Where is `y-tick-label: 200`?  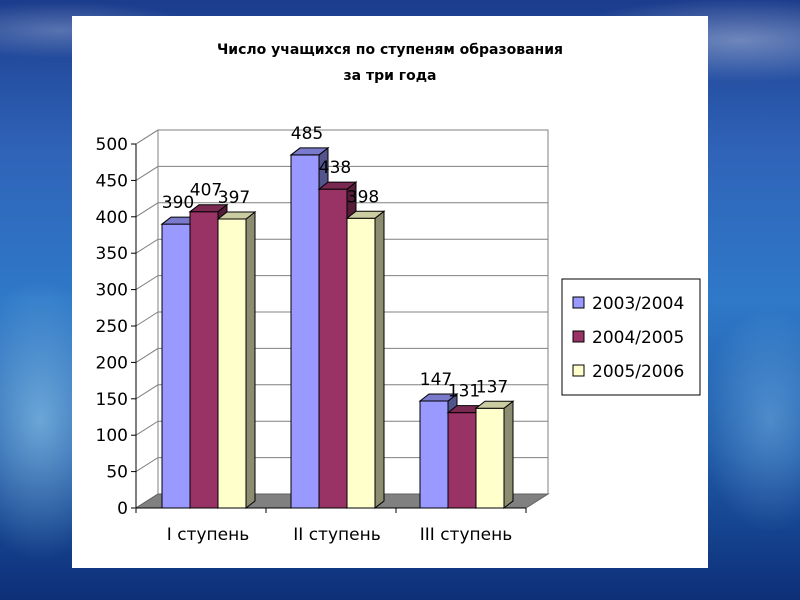 y-tick-label: 200 is located at coordinates (112, 363).